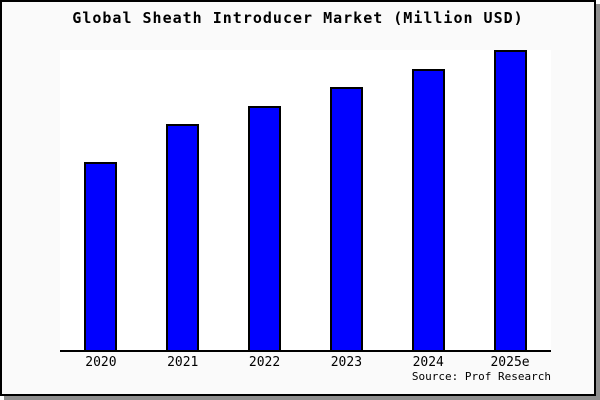  What do you see at coordinates (183, 237) in the screenshot?
I see `bar-2021` at bounding box center [183, 237].